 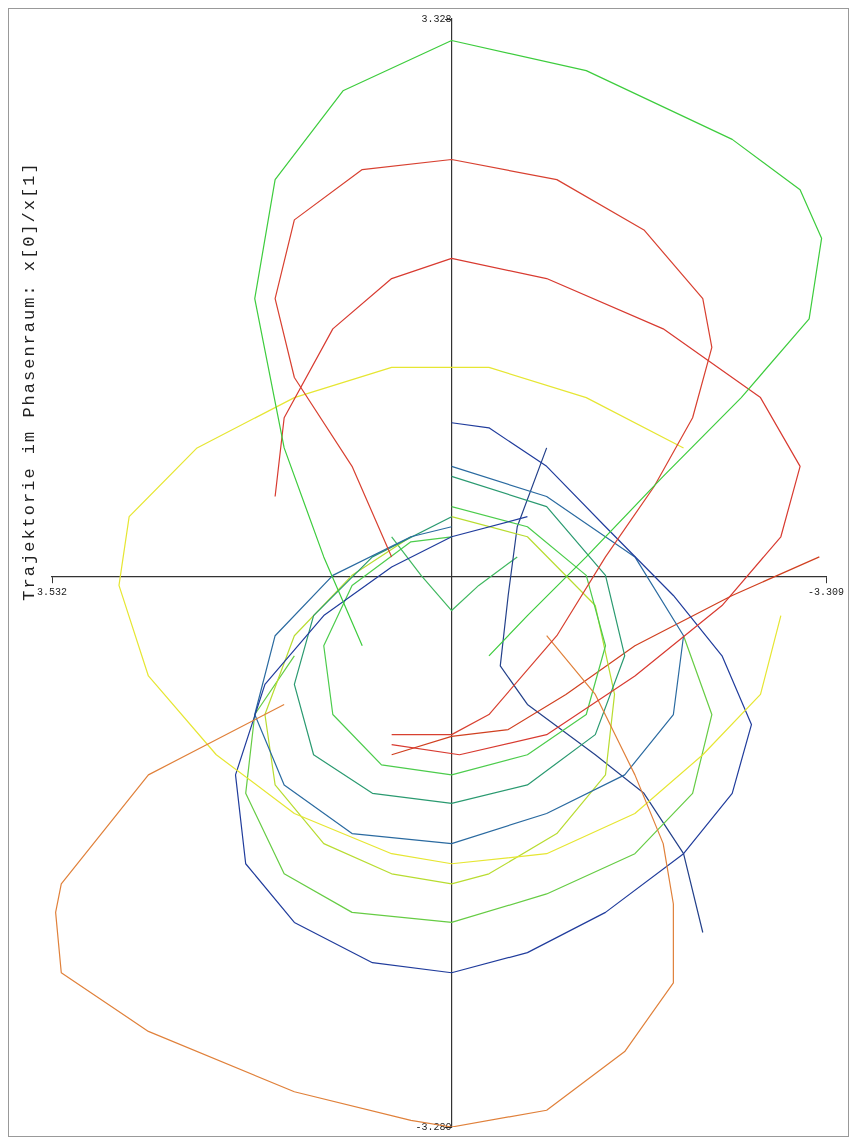 I want to click on y-tick-label: 3.328, so click(x=436, y=19).